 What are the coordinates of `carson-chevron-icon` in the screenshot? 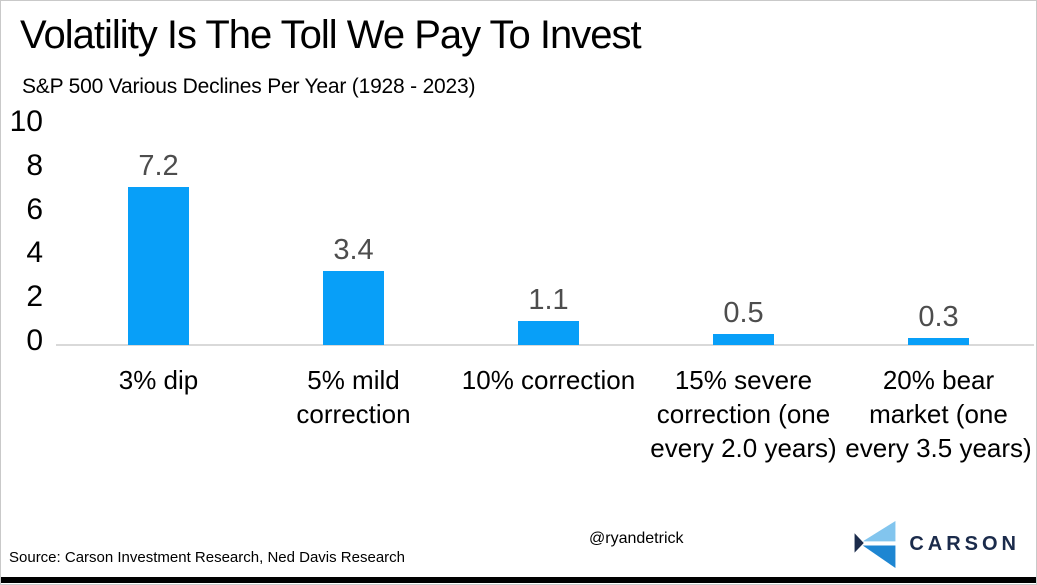 It's located at (875, 544).